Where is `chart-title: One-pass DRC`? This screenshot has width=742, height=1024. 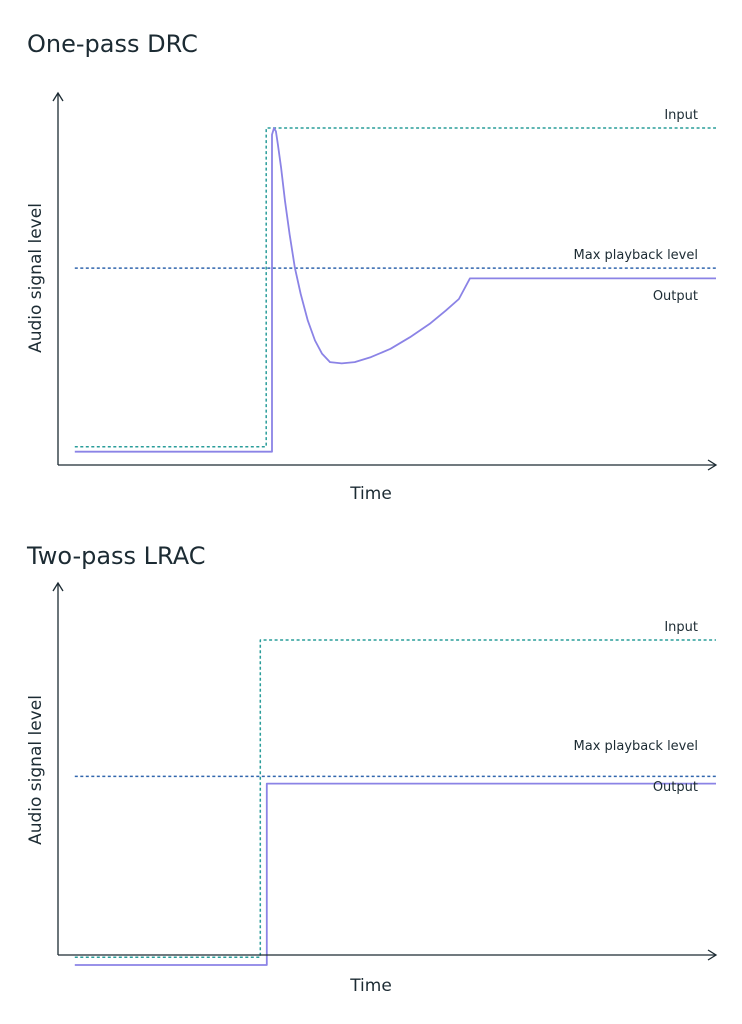
chart-title: One-pass DRC is located at coordinates (112, 44).